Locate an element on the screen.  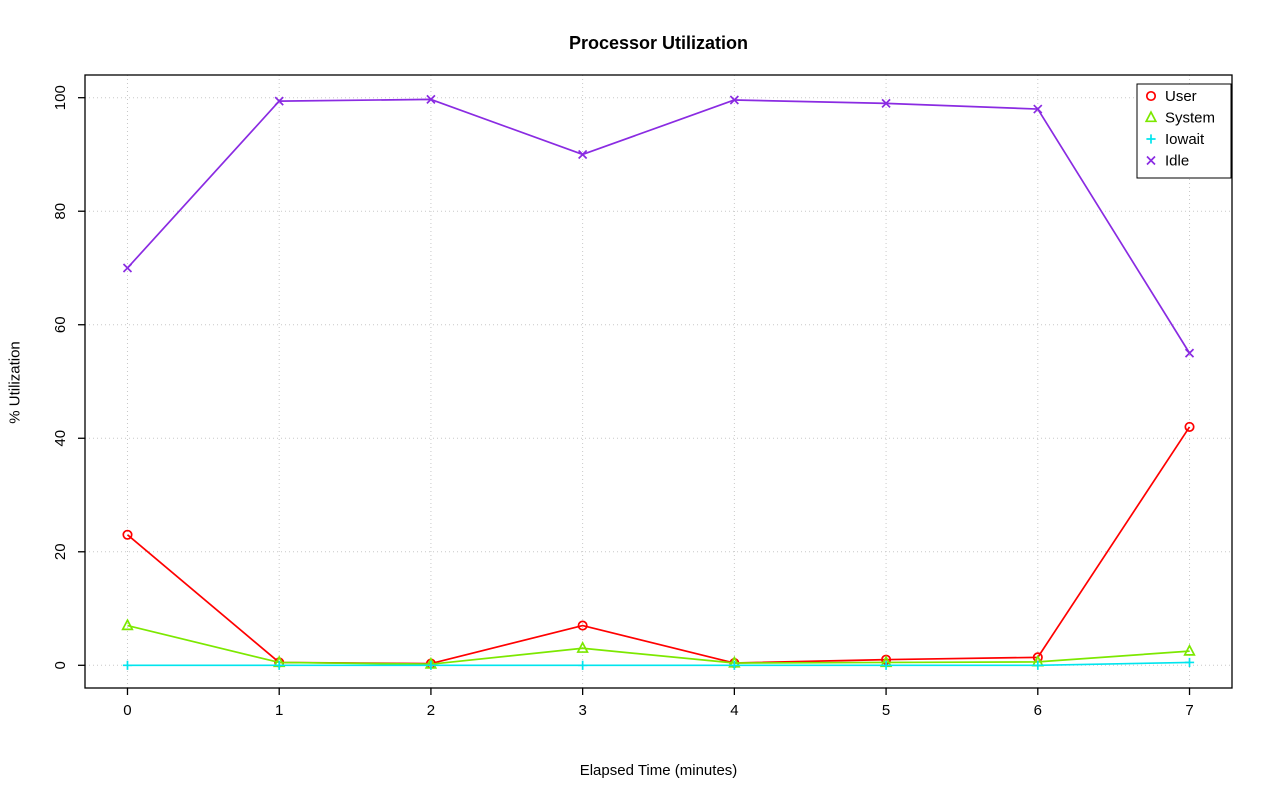
x-tick-label: 6 is located at coordinates (1038, 710).